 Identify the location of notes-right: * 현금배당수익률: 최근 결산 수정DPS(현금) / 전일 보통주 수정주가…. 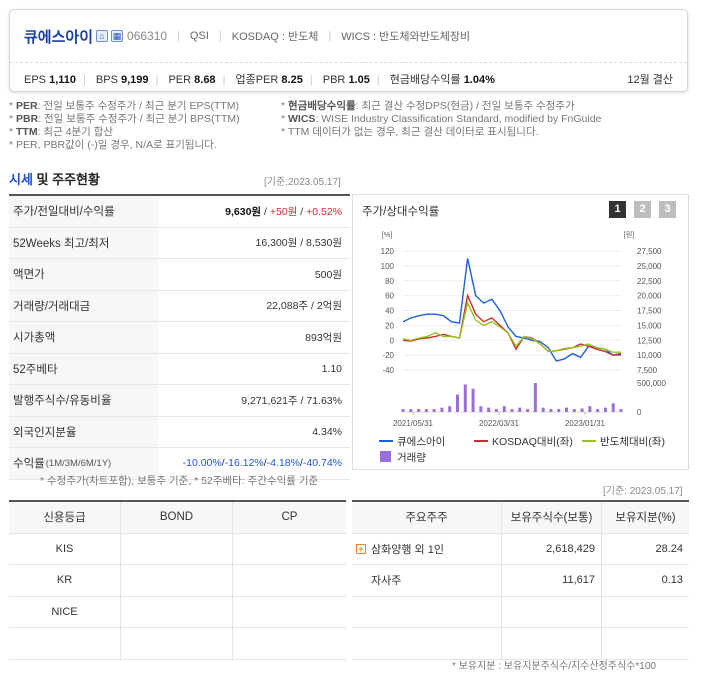
(441, 119).